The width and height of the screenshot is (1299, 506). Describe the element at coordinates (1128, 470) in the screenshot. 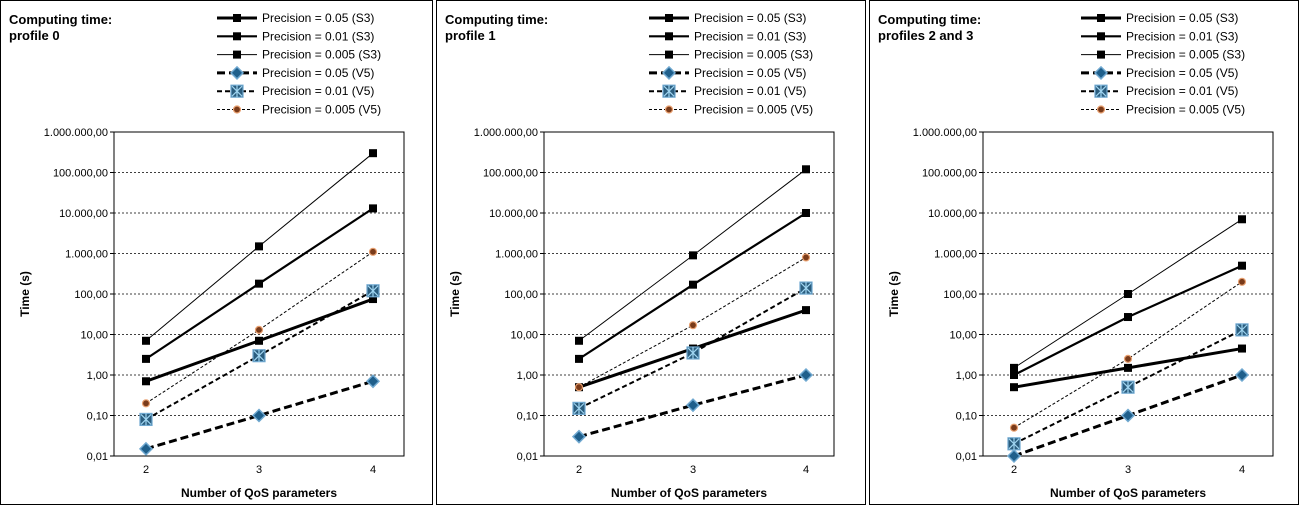

I see `x-tick-label: 3` at that location.